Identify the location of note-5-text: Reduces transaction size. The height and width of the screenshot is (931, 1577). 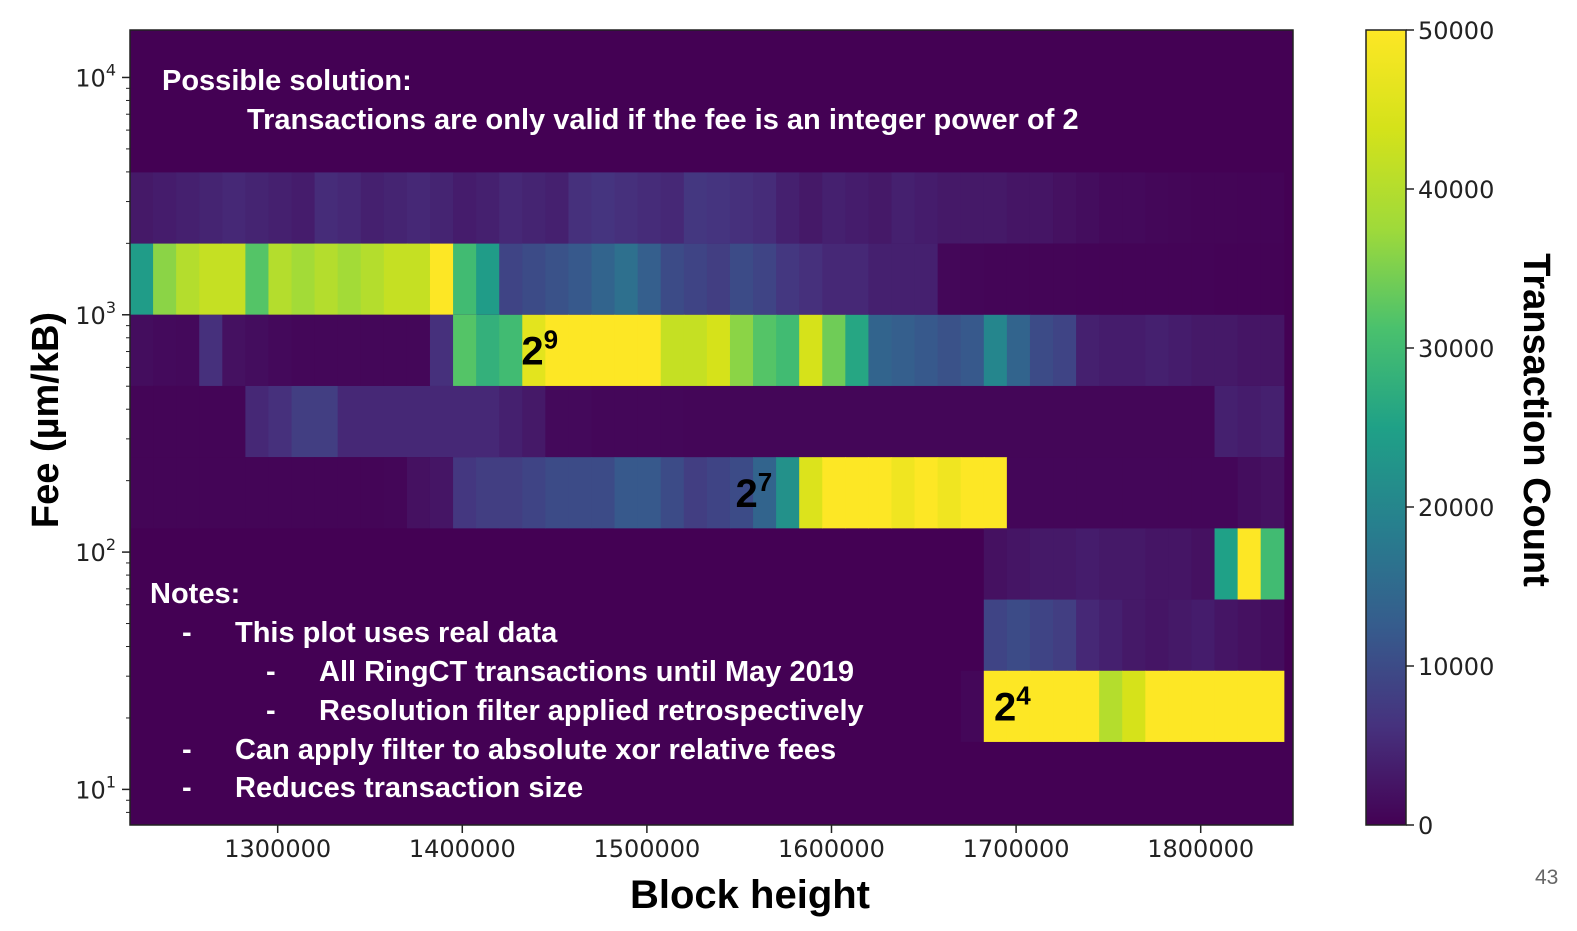
(409, 788).